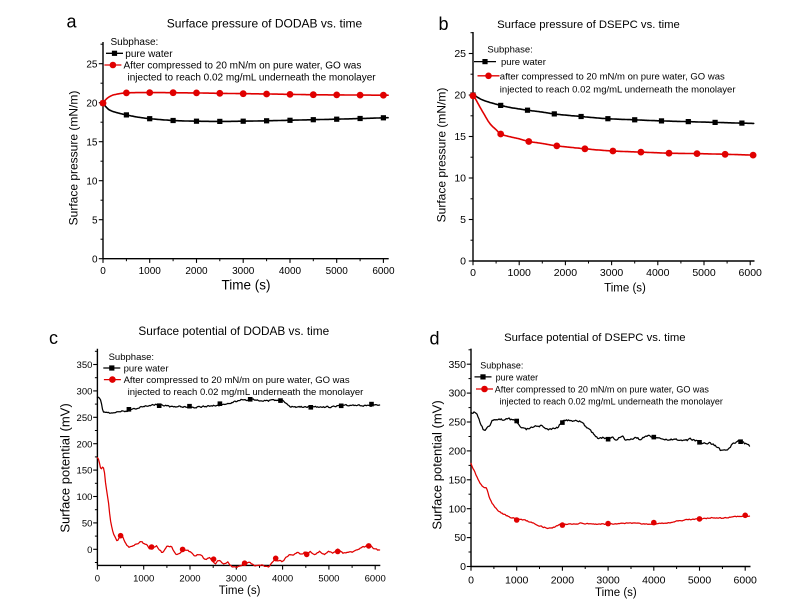  Describe the element at coordinates (588, 25) in the screenshot. I see `svg-text:Surface pressure of DSEPC vs.: Surface pressure of DSEPC vs. time` at that location.